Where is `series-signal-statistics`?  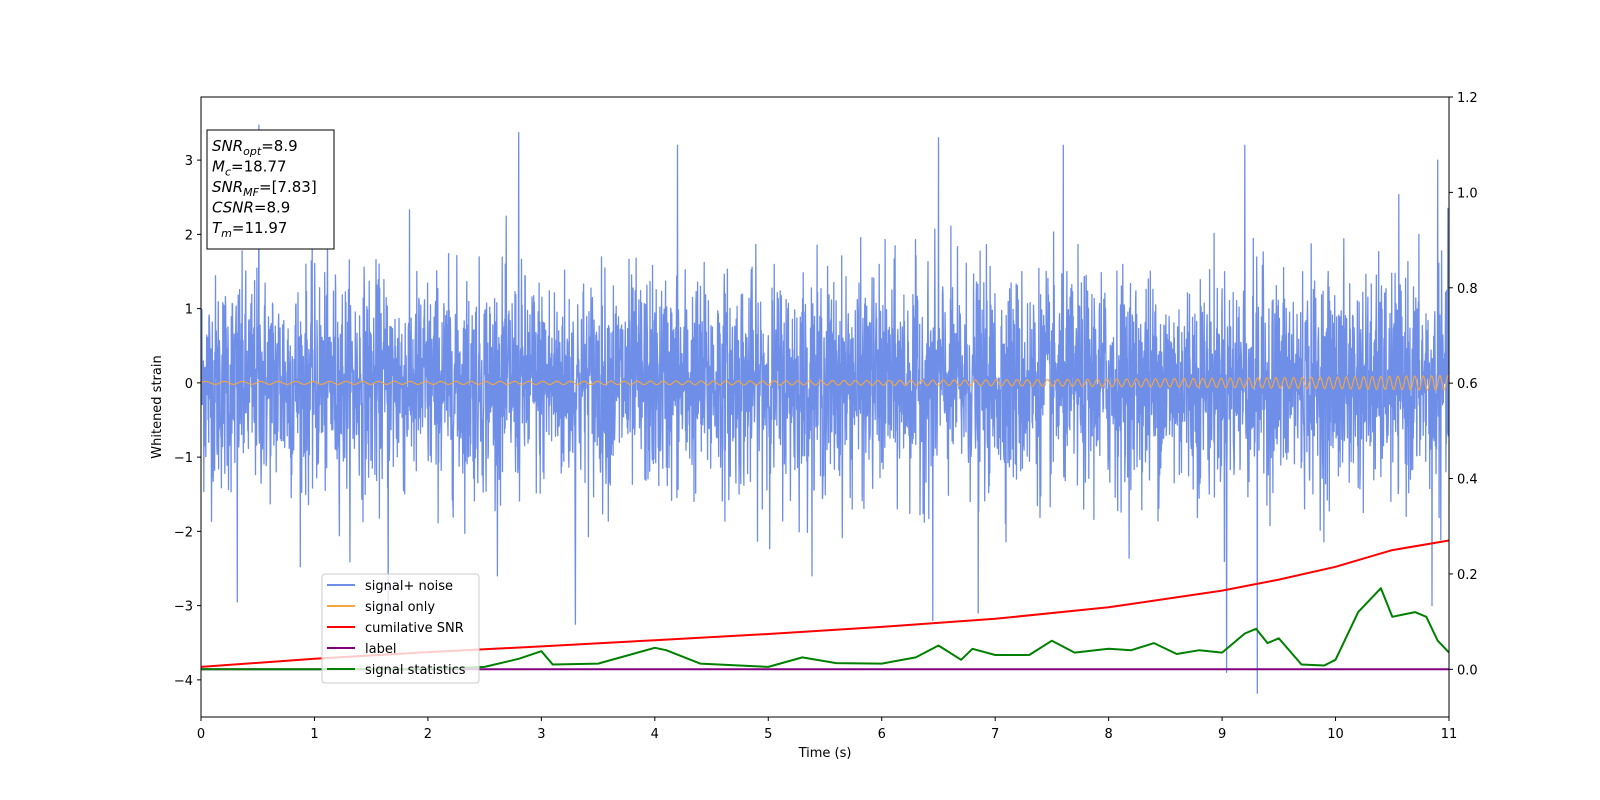
series-signal-statistics is located at coordinates (825, 629).